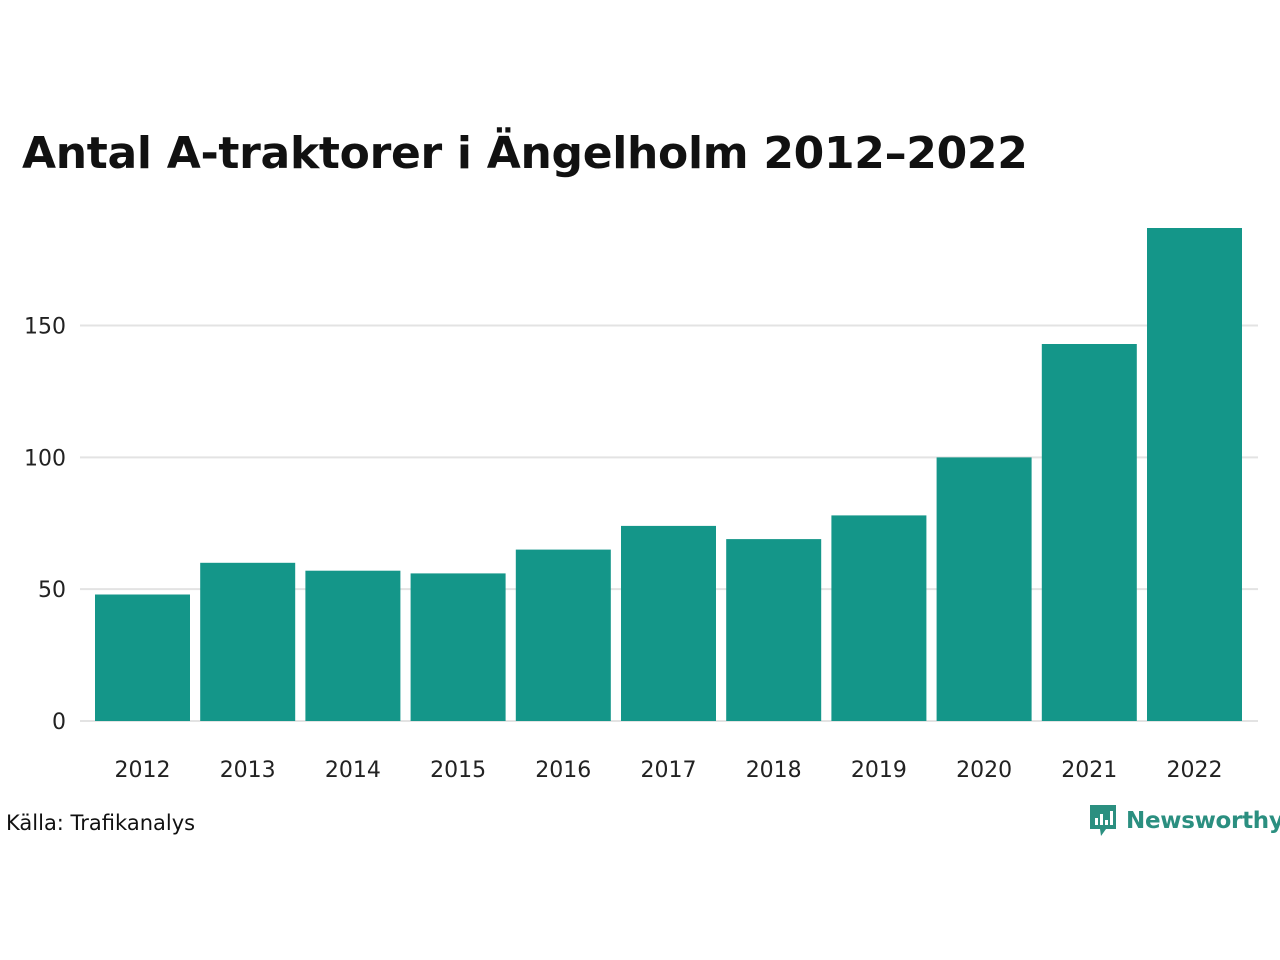  I want to click on brand-logo: Newsworthy, so click(1184, 821).